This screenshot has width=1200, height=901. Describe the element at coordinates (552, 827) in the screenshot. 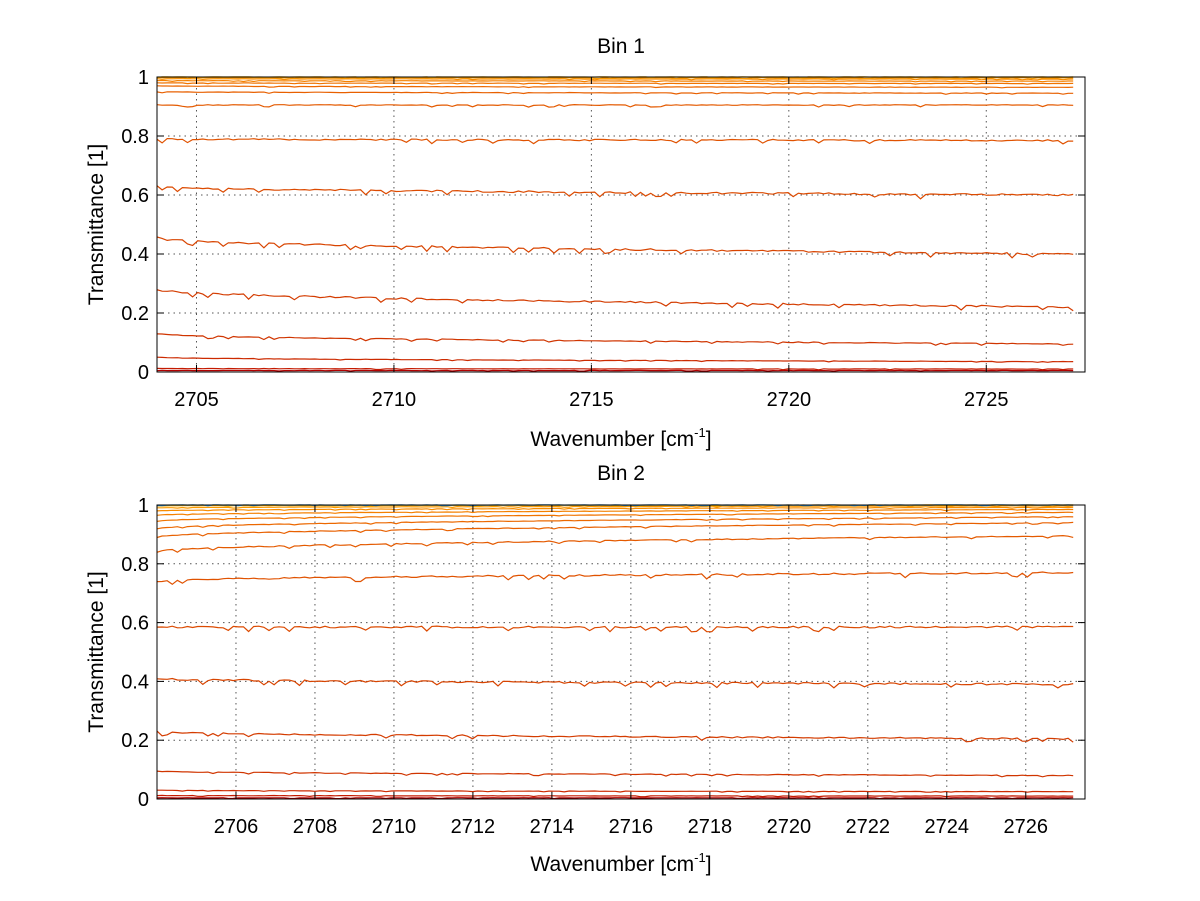

I see `x-tick-label: 2714` at that location.